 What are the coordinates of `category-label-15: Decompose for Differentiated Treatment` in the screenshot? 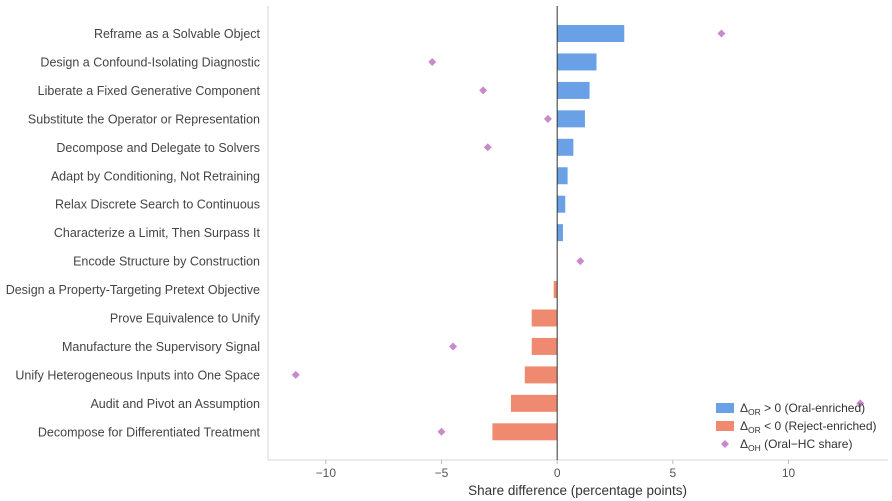 It's located at (149, 432).